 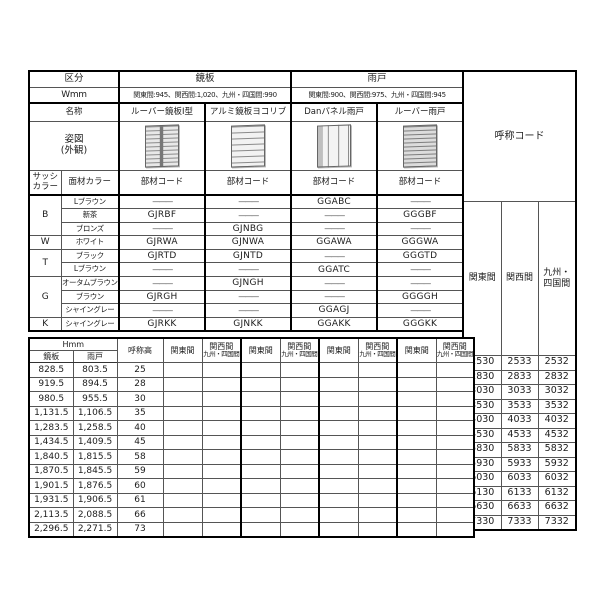 I want to click on height-code-value: 73, so click(x=140, y=529).